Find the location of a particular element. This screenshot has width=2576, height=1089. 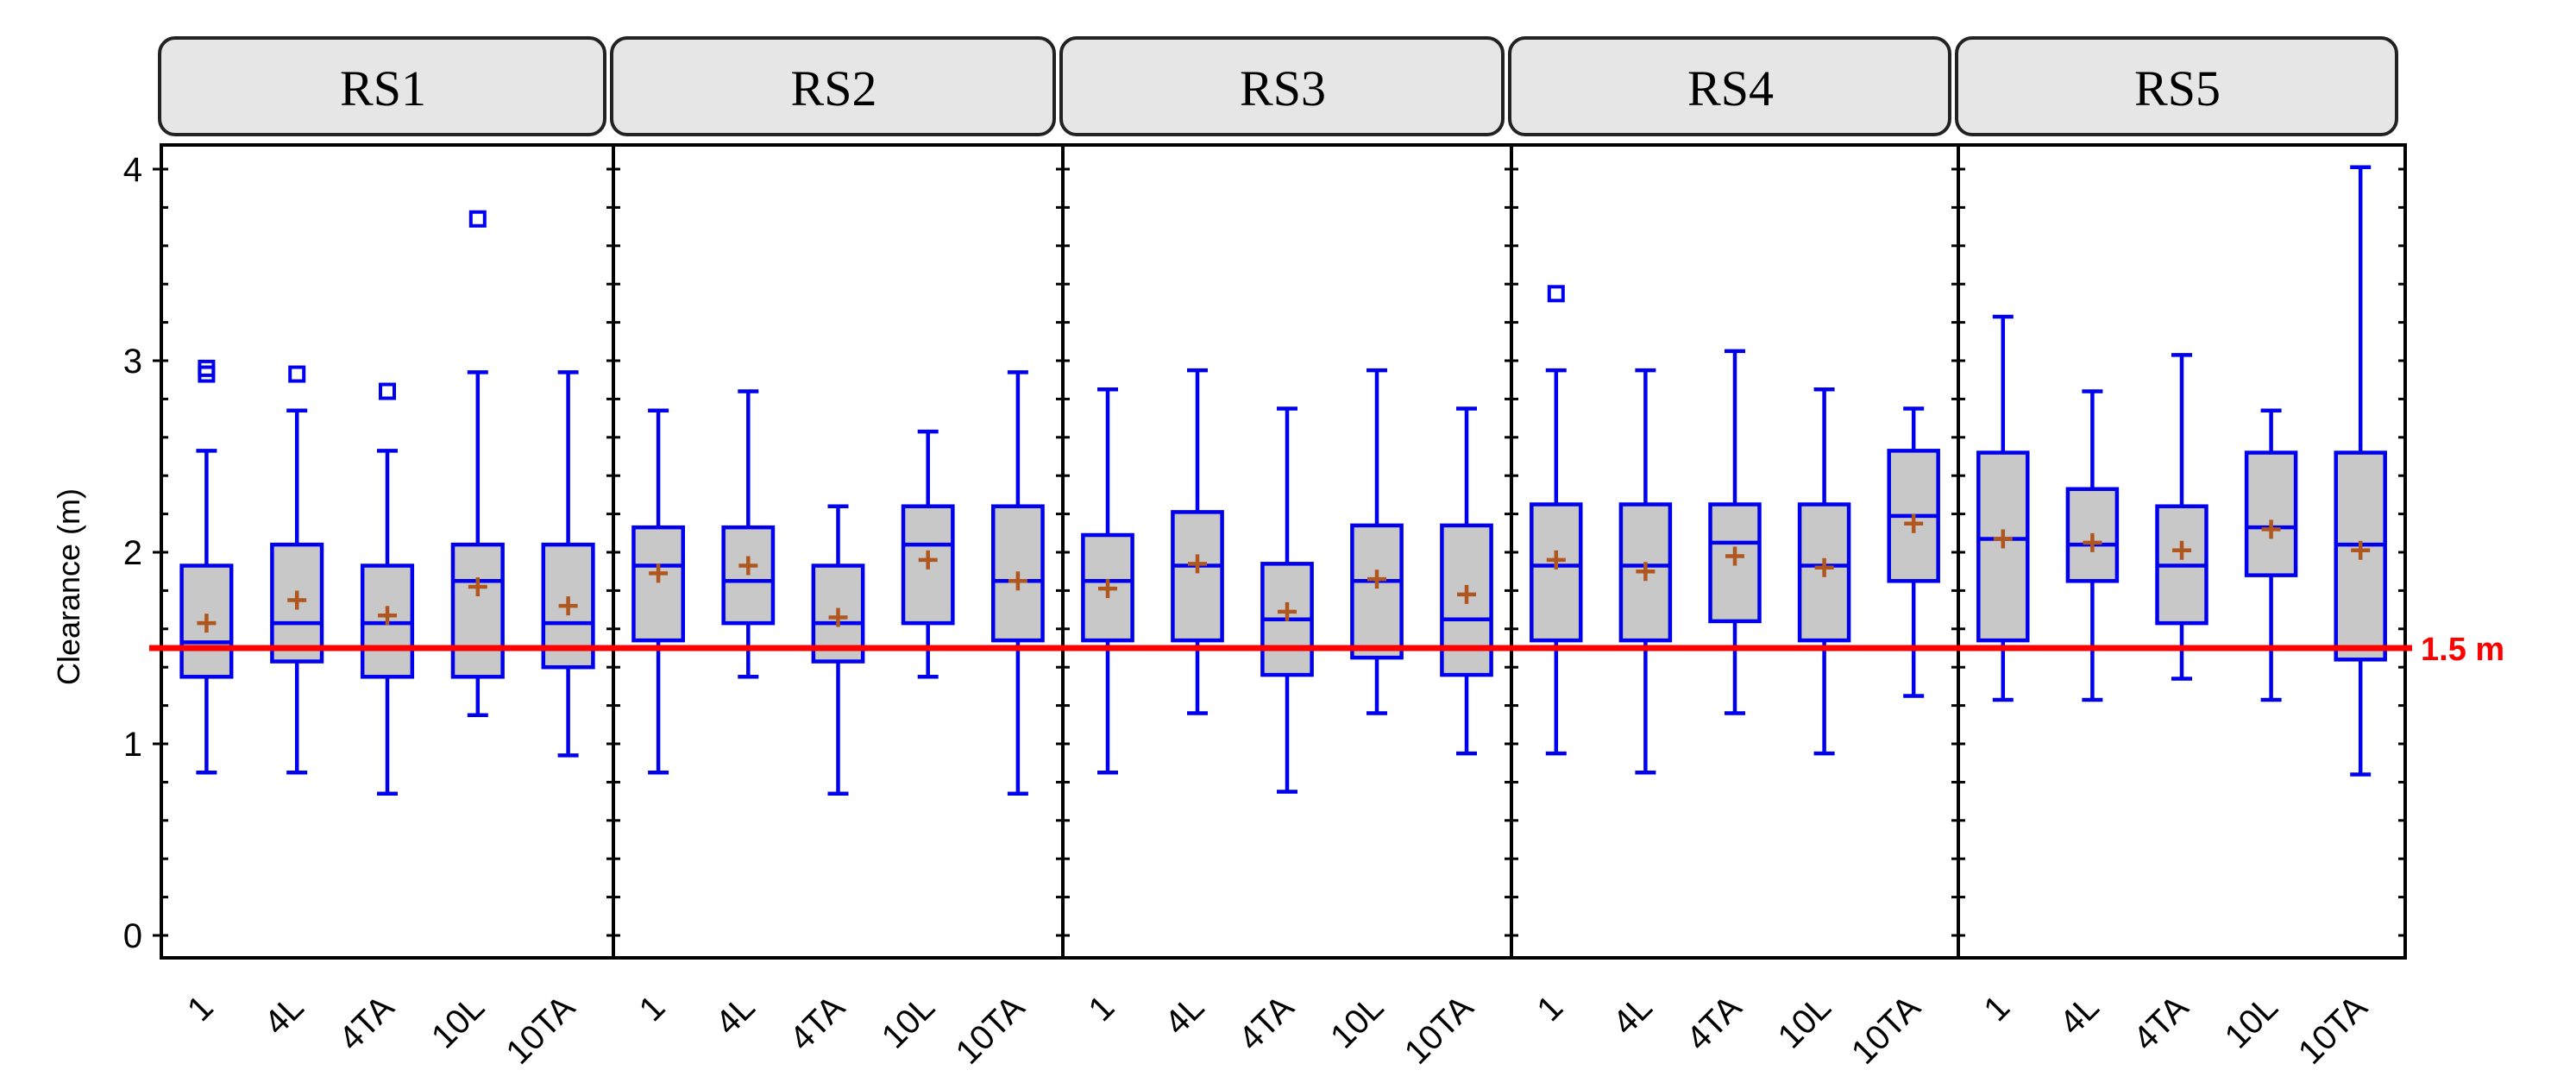

box-rs5-4l is located at coordinates (2092, 545).